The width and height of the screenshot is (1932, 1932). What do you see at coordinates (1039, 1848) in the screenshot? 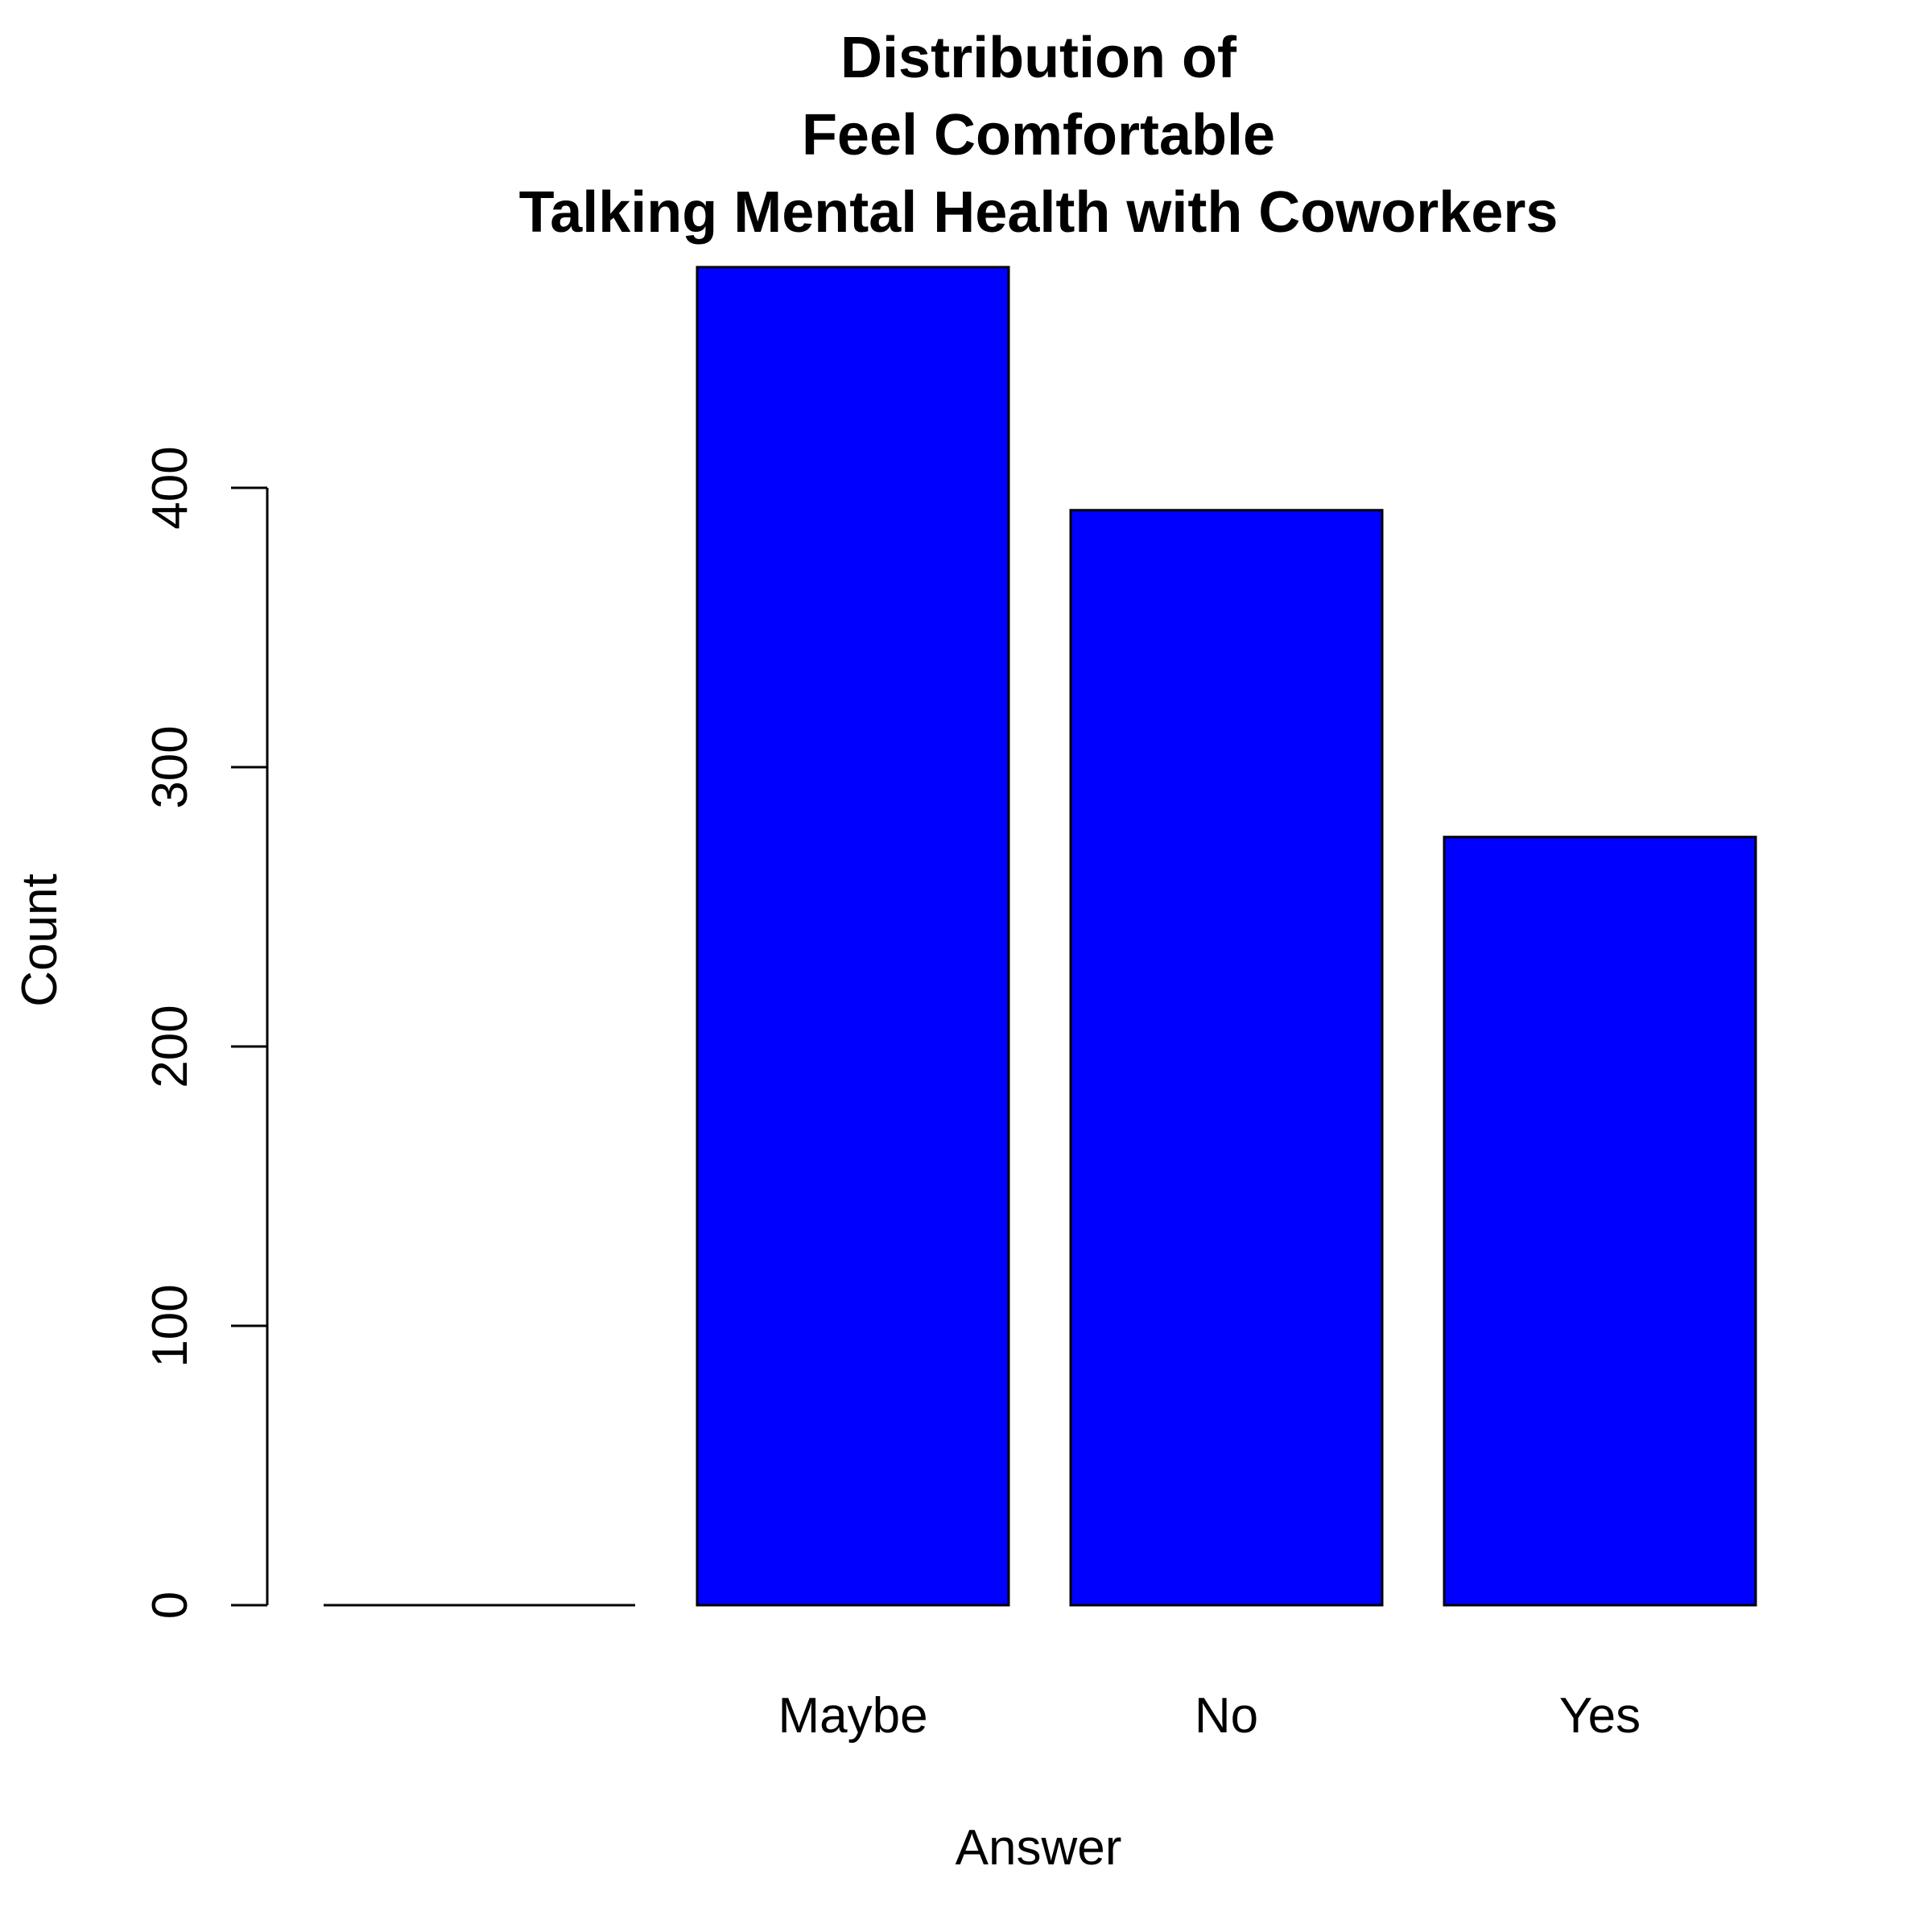
I see `x-axis-label: Answer` at bounding box center [1039, 1848].